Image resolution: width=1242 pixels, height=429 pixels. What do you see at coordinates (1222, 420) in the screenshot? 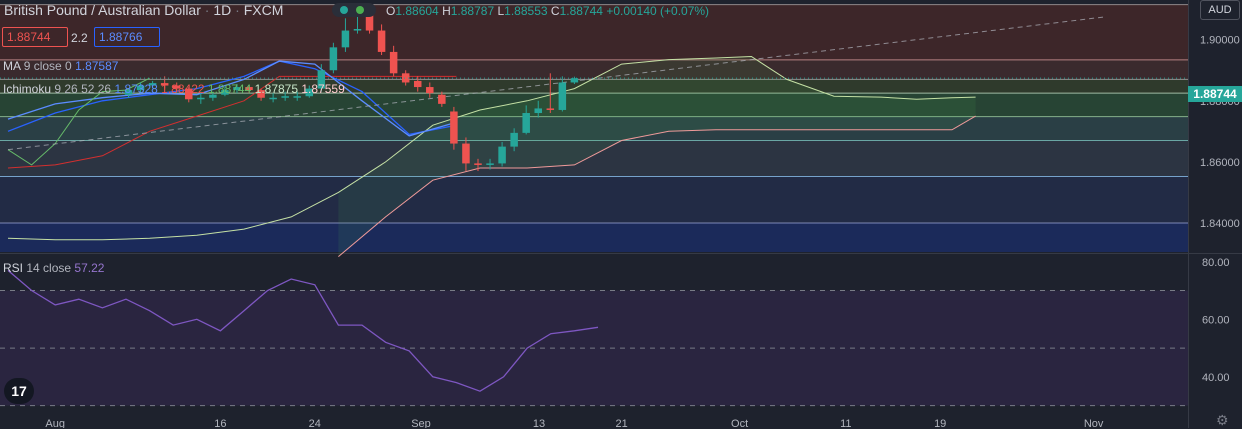
I see `settings-gear-icon: ⚙` at bounding box center [1222, 420].